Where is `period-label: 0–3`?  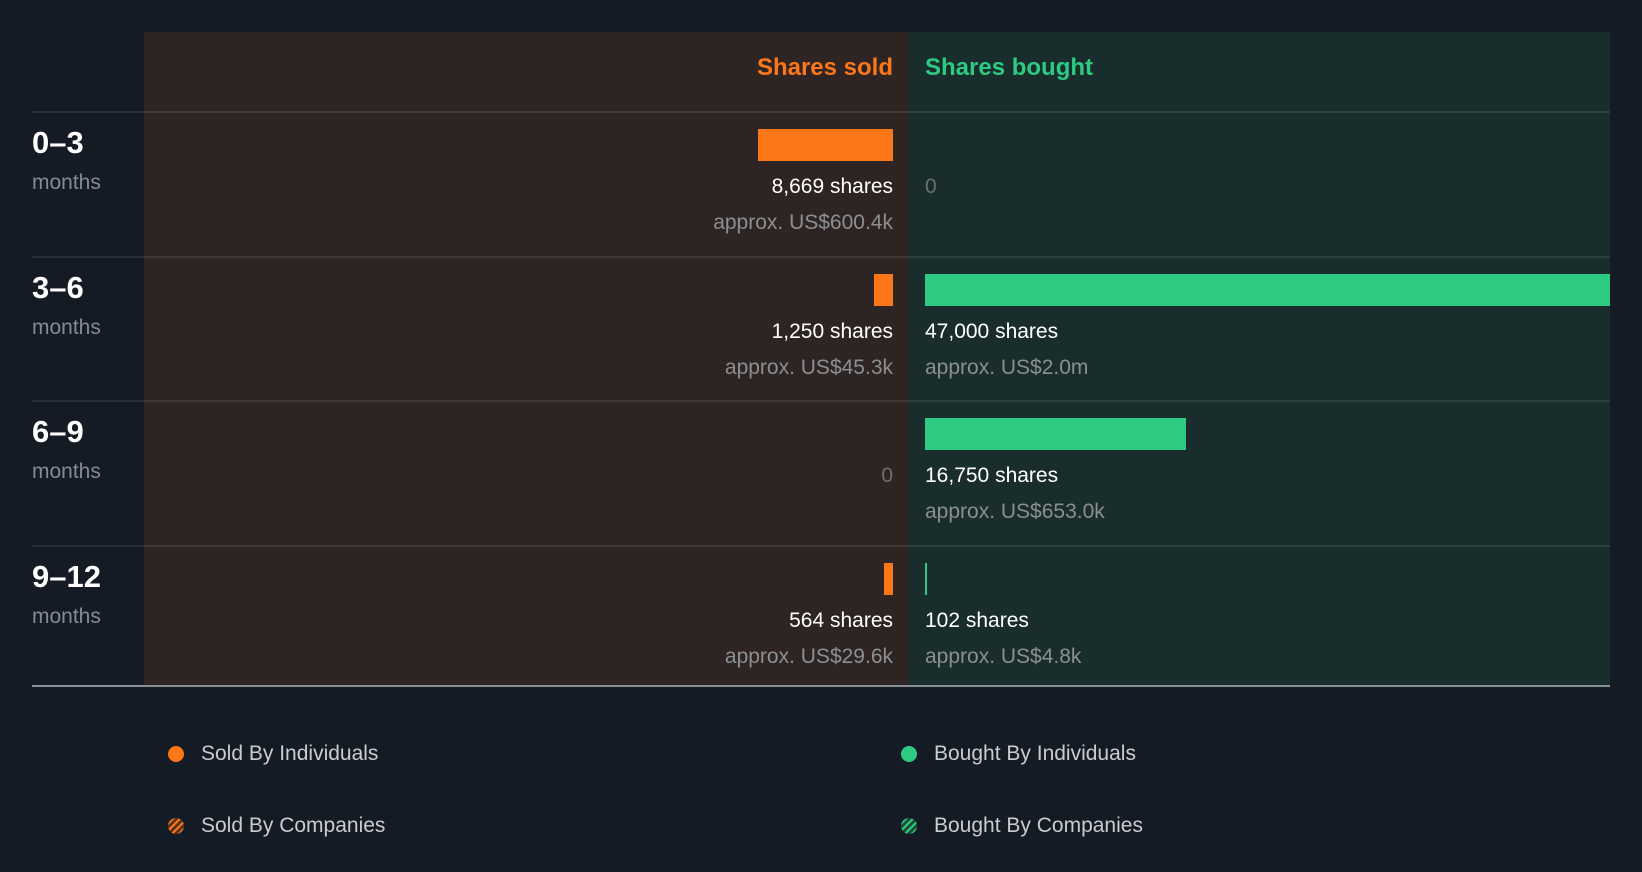
period-label: 0–3 is located at coordinates (58, 142).